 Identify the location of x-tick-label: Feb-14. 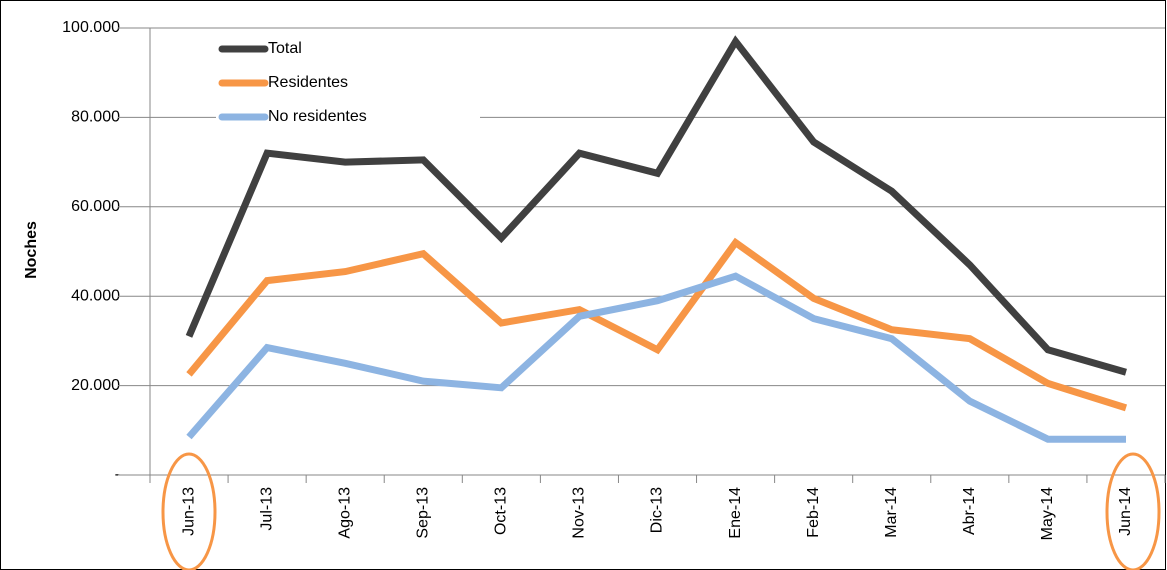
(813, 512).